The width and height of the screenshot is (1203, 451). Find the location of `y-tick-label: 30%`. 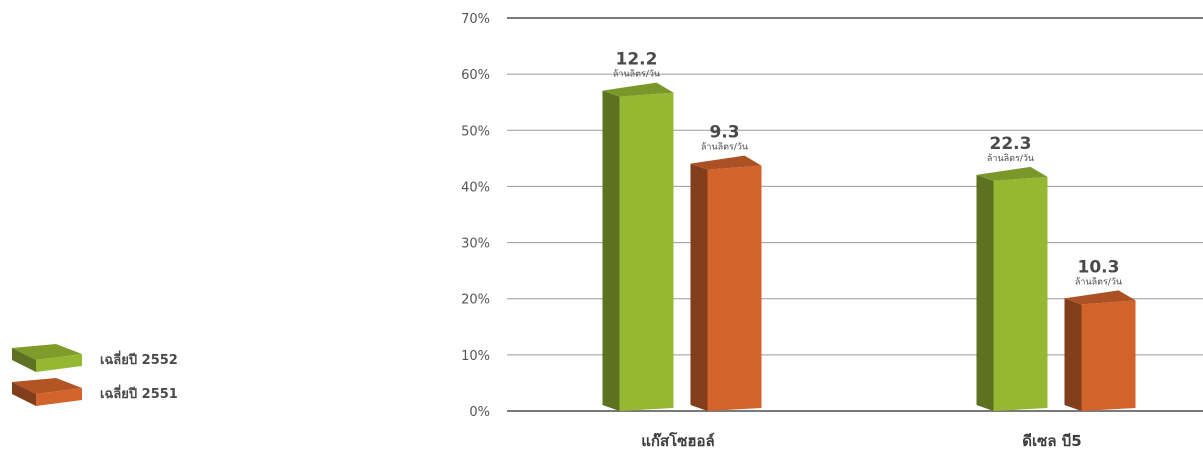

y-tick-label: 30% is located at coordinates (475, 244).